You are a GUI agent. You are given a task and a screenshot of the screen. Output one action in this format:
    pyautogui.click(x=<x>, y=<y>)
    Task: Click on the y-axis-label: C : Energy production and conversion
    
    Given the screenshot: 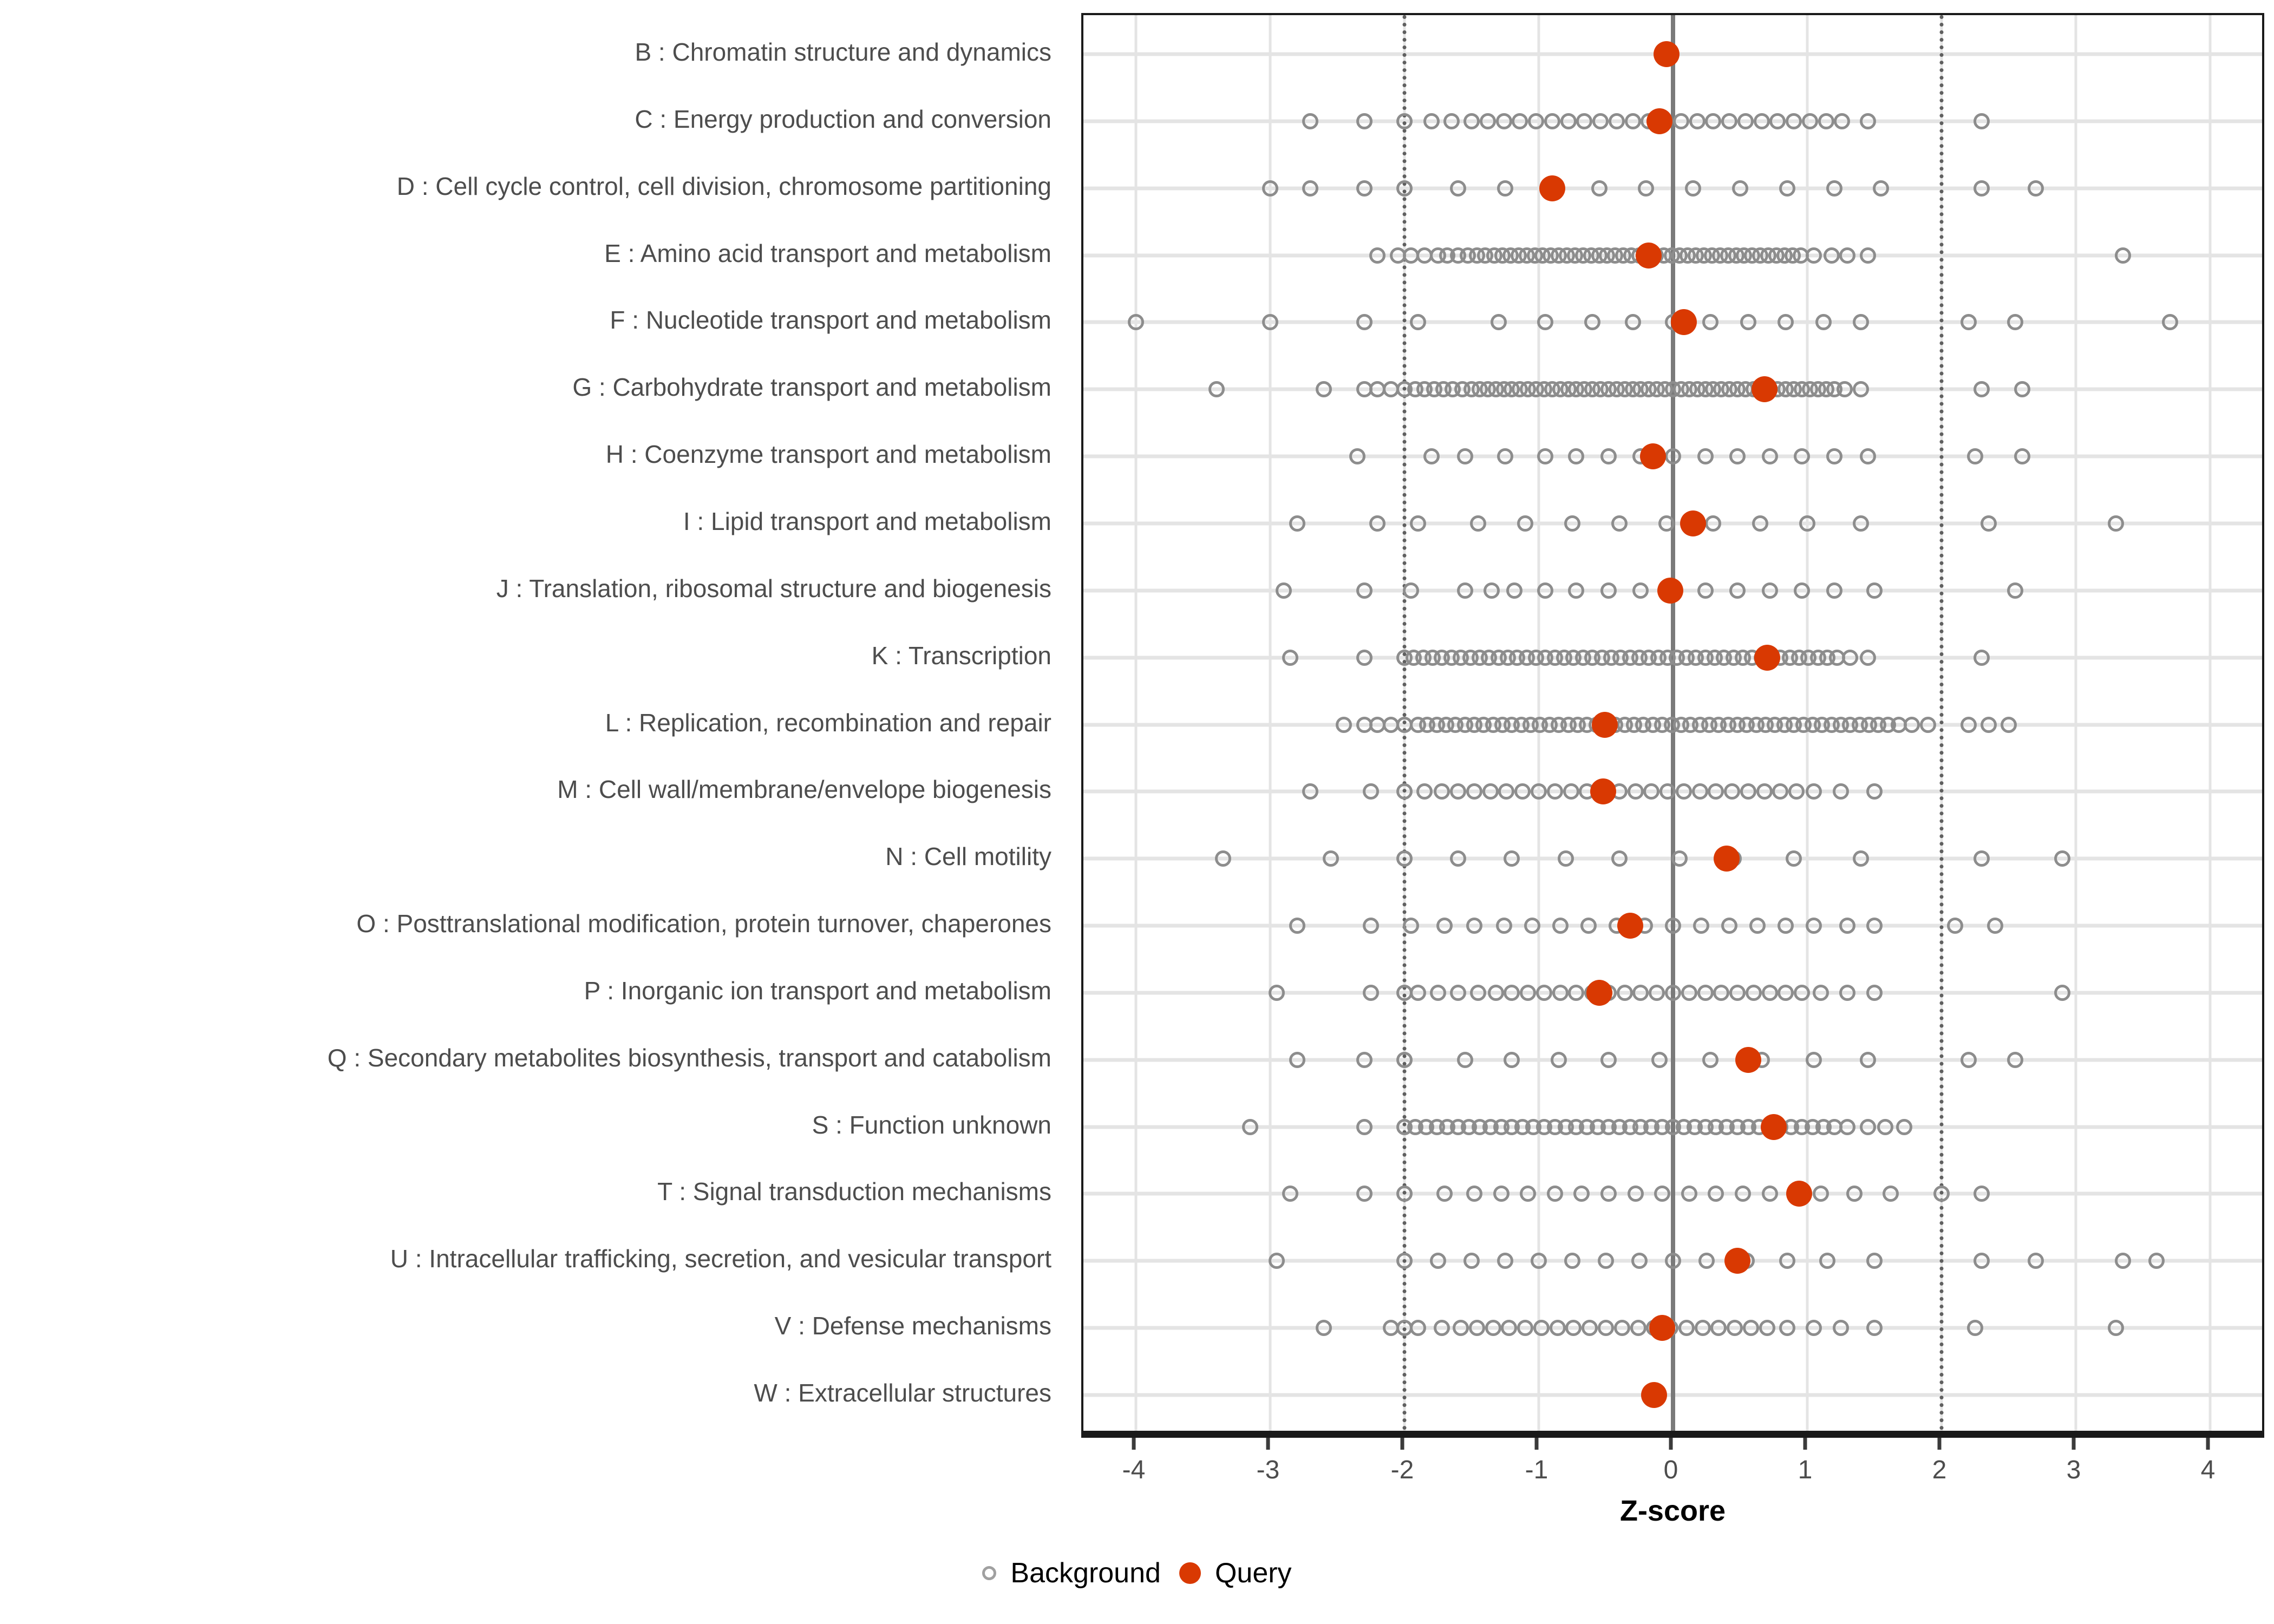 What is the action you would take?
    pyautogui.click(x=843, y=119)
    